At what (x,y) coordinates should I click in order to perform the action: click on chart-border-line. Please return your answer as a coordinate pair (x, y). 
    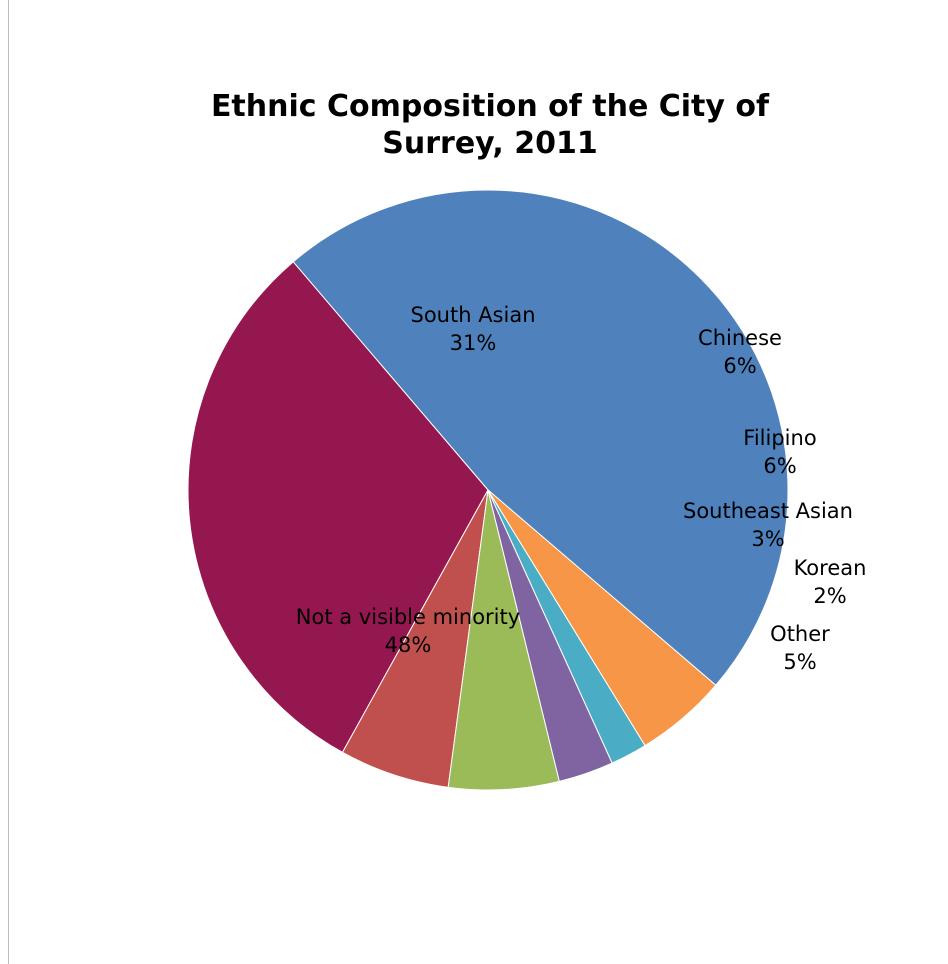
    Looking at the image, I should click on (8, 482).